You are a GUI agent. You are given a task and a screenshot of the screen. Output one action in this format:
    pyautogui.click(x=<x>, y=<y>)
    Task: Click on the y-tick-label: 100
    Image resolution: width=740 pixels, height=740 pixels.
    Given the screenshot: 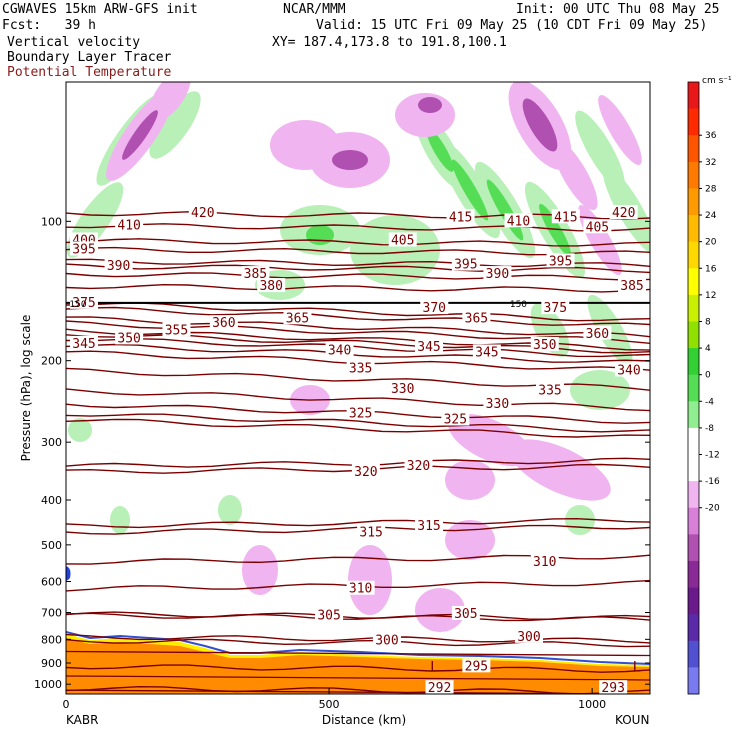 What is the action you would take?
    pyautogui.click(x=51, y=221)
    